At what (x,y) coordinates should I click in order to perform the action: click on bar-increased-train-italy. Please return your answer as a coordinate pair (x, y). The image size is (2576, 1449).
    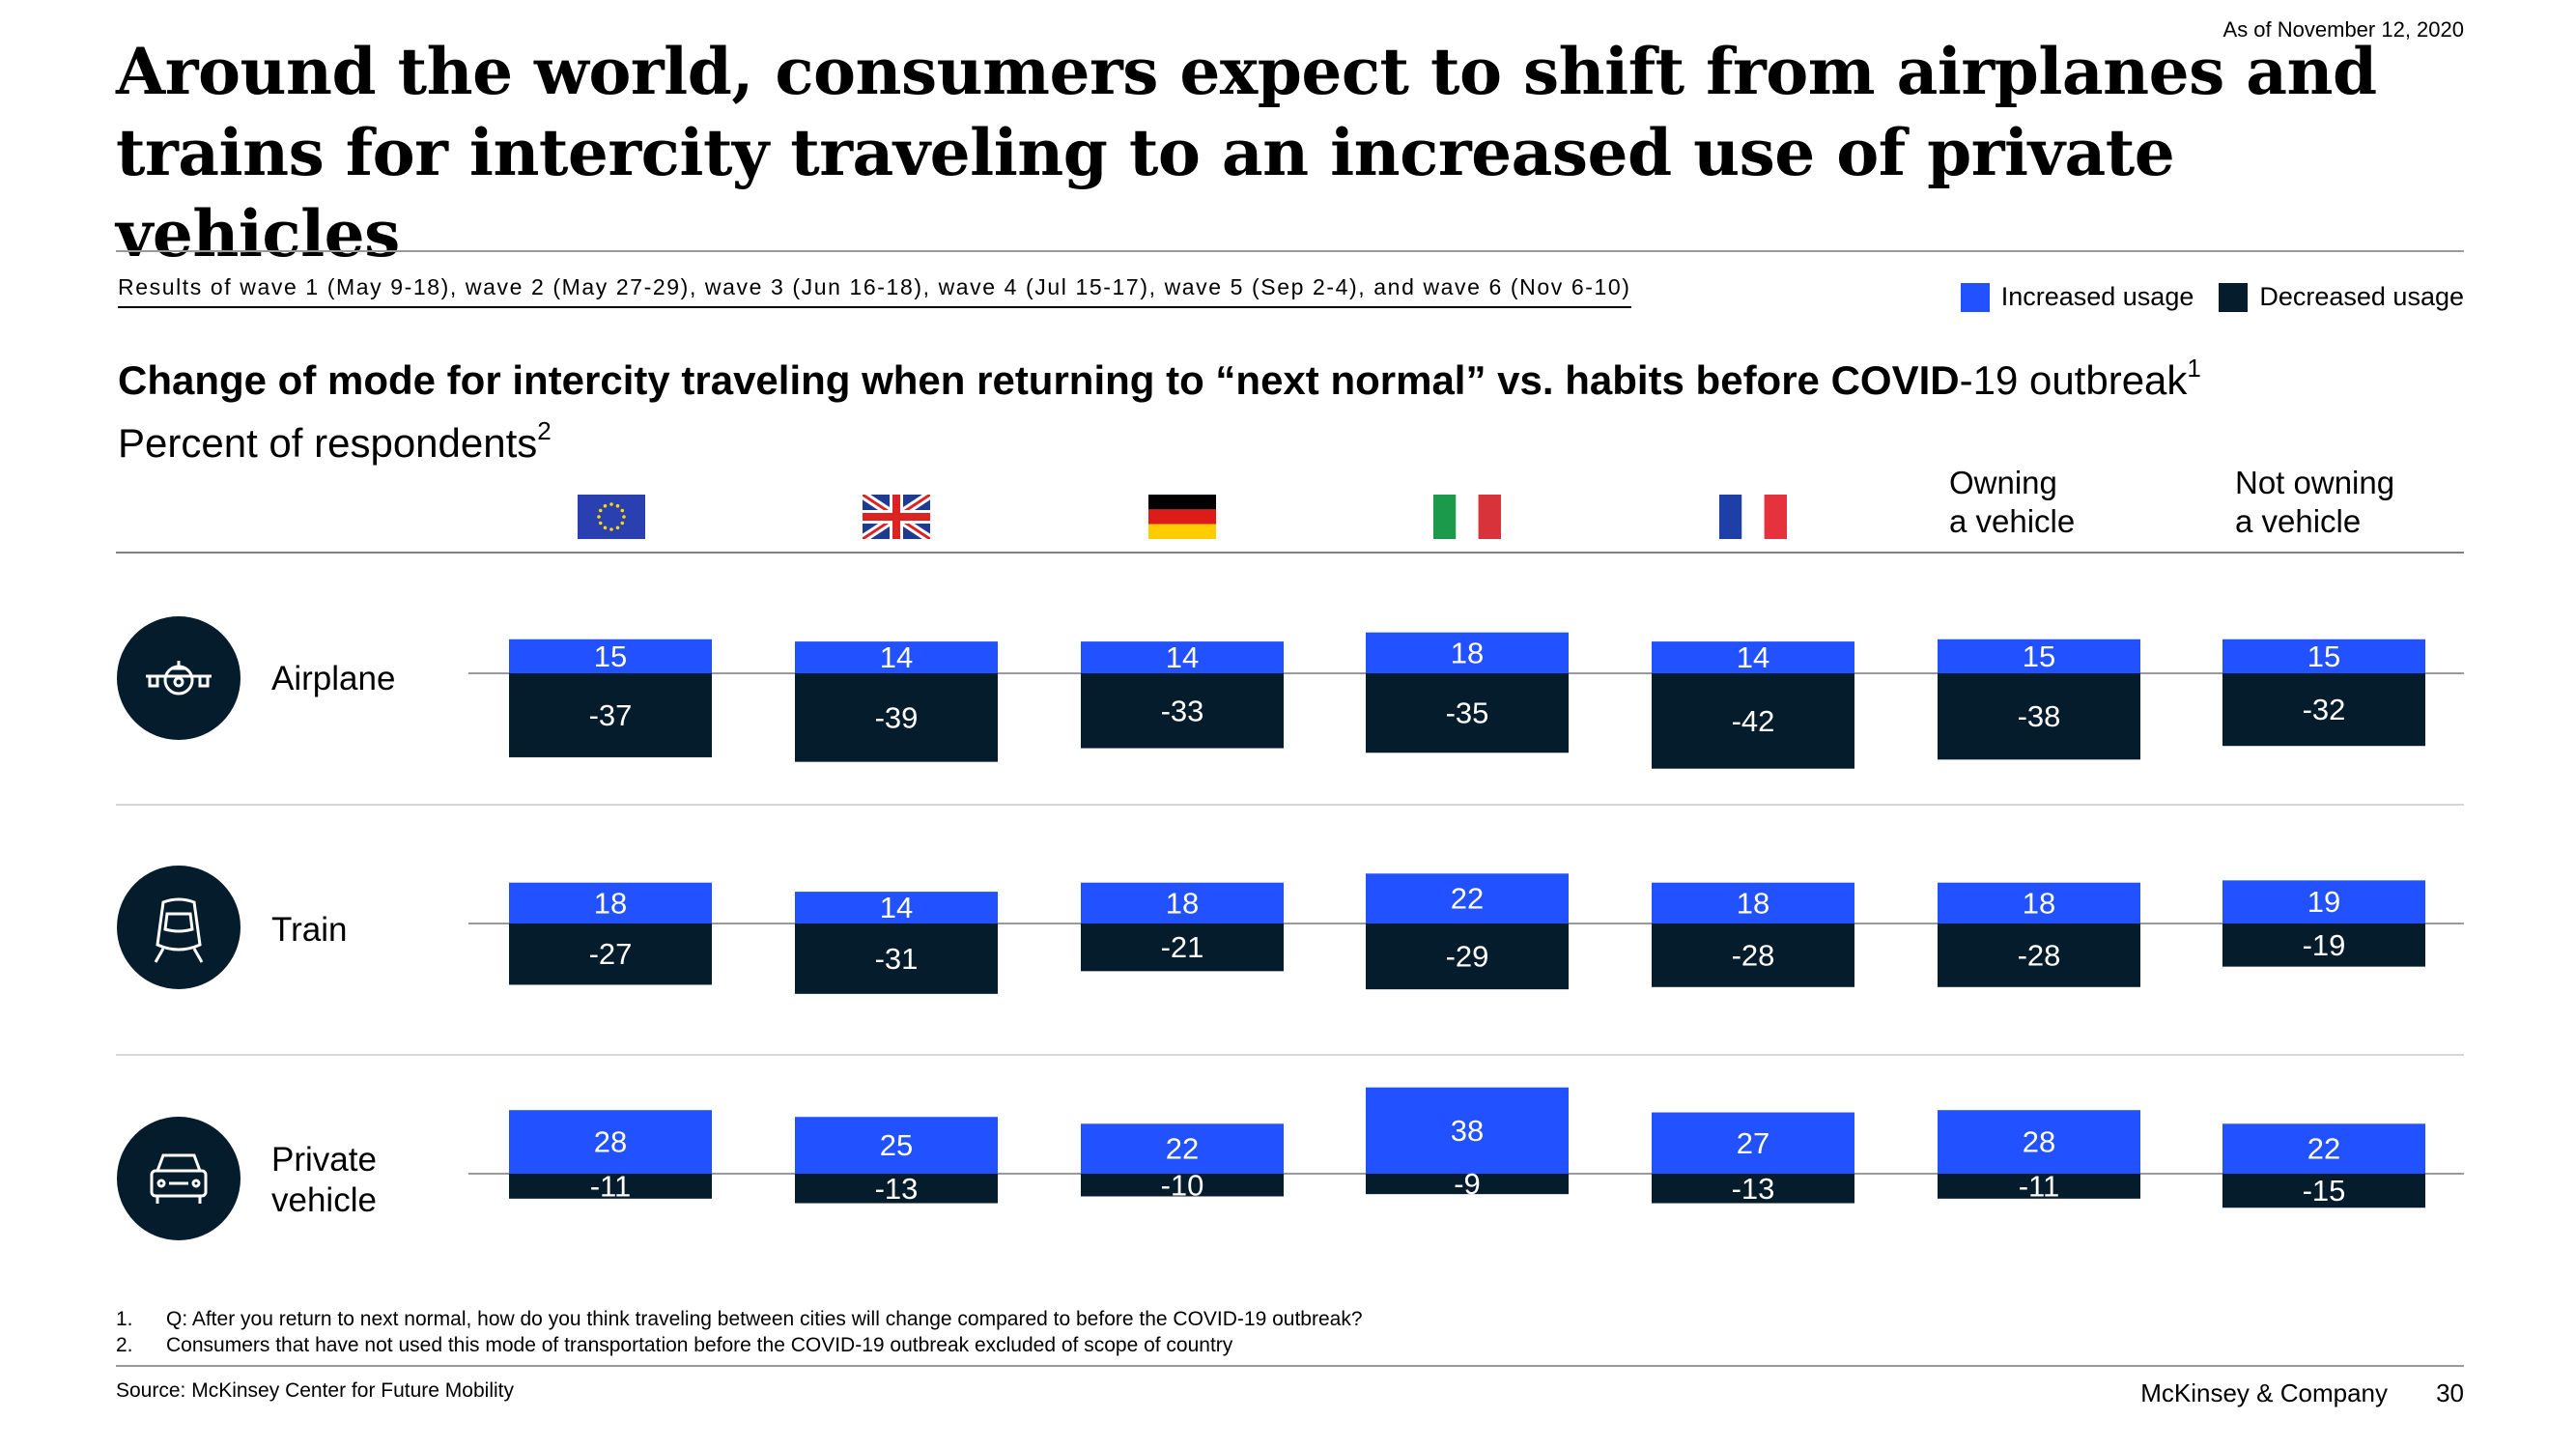
    Looking at the image, I should click on (1467, 898).